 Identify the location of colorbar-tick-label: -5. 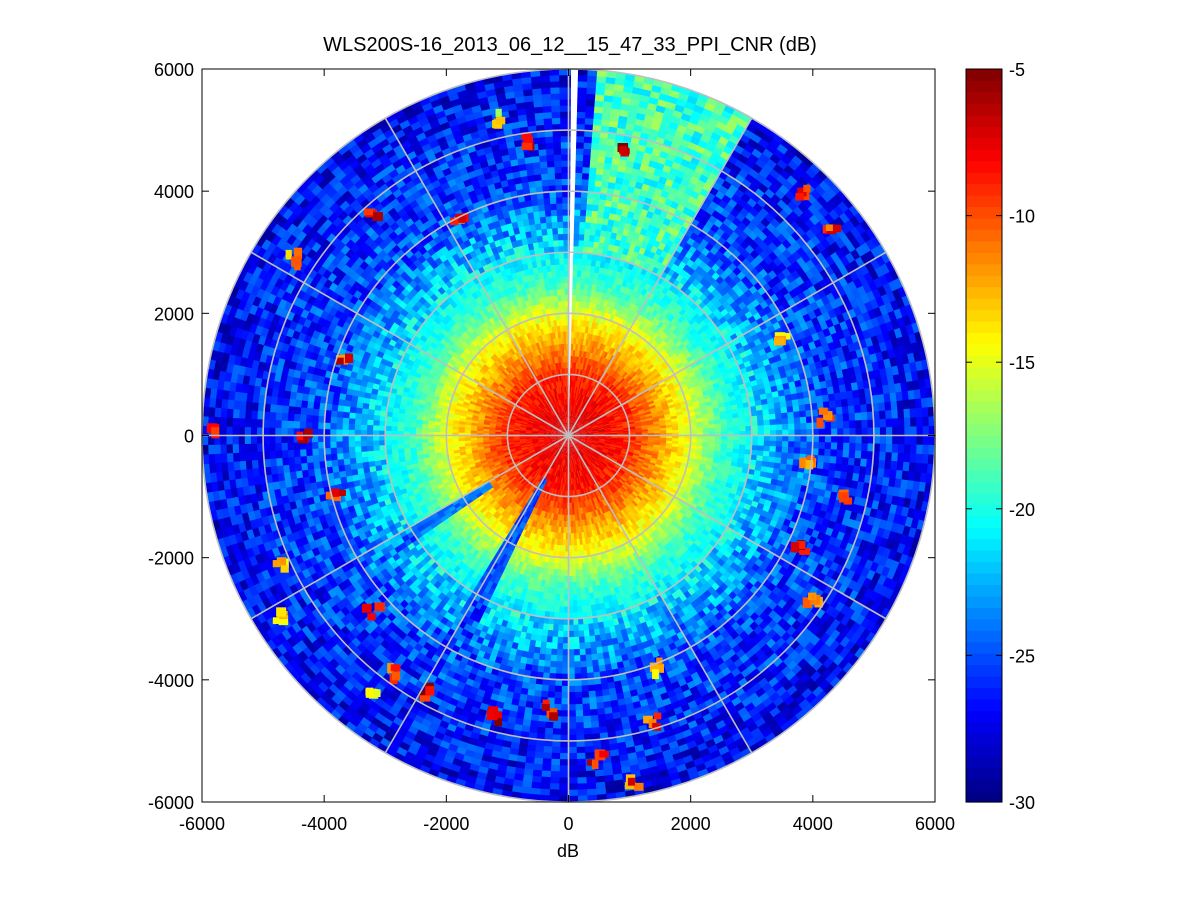
(1017, 70).